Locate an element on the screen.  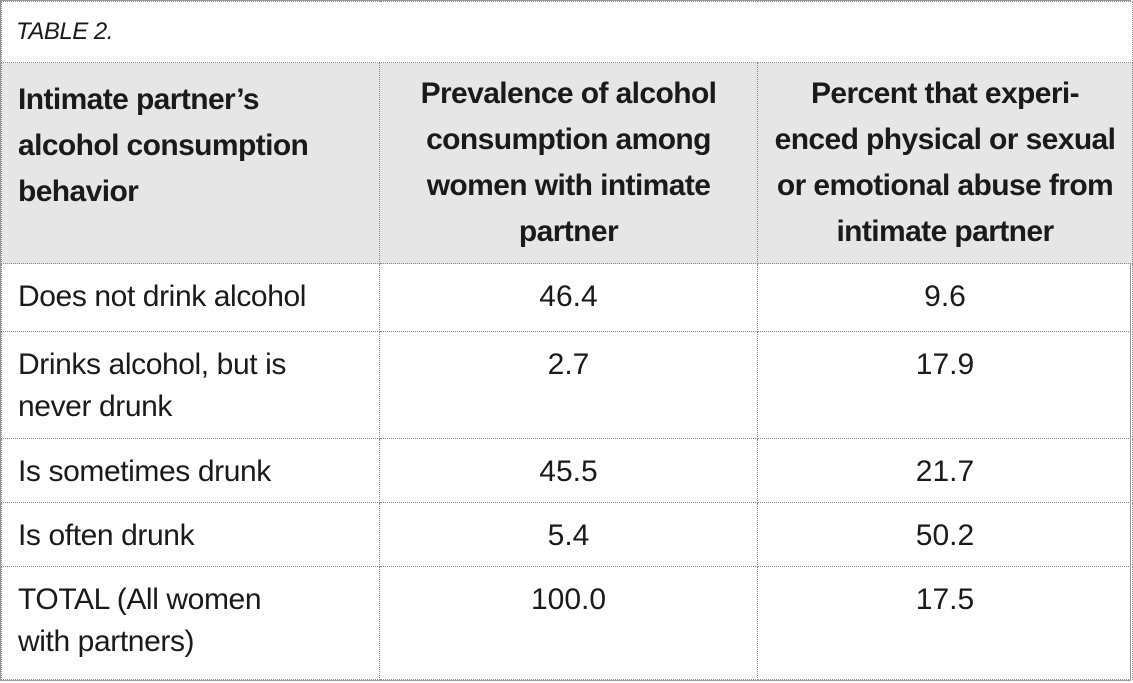
row-label-line: Drinks alcohol, but is is located at coordinates (152, 365).